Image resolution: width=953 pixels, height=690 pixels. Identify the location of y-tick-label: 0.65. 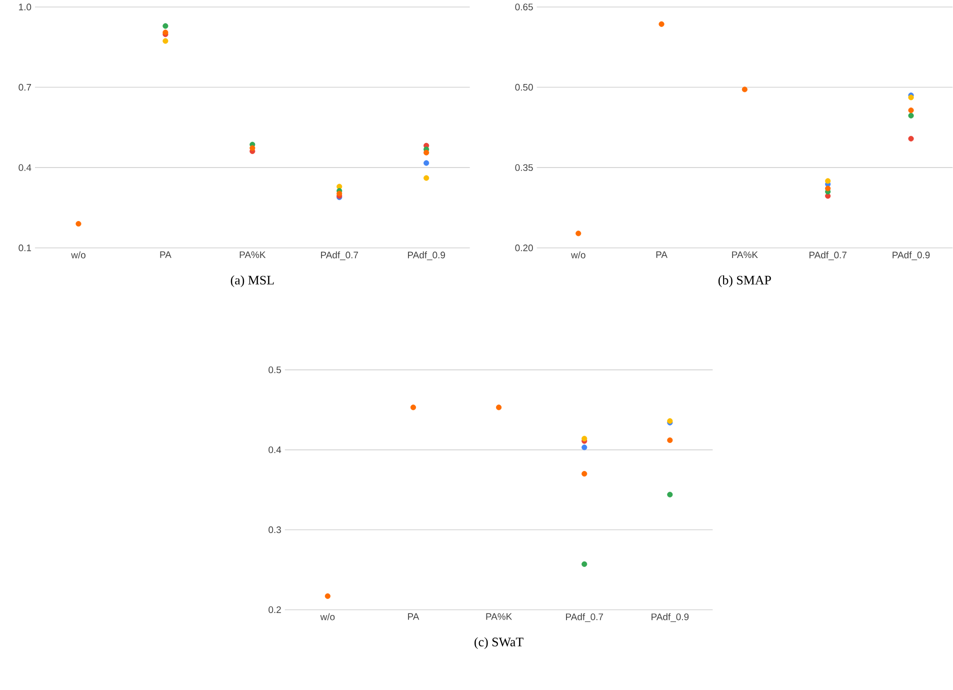
(524, 7).